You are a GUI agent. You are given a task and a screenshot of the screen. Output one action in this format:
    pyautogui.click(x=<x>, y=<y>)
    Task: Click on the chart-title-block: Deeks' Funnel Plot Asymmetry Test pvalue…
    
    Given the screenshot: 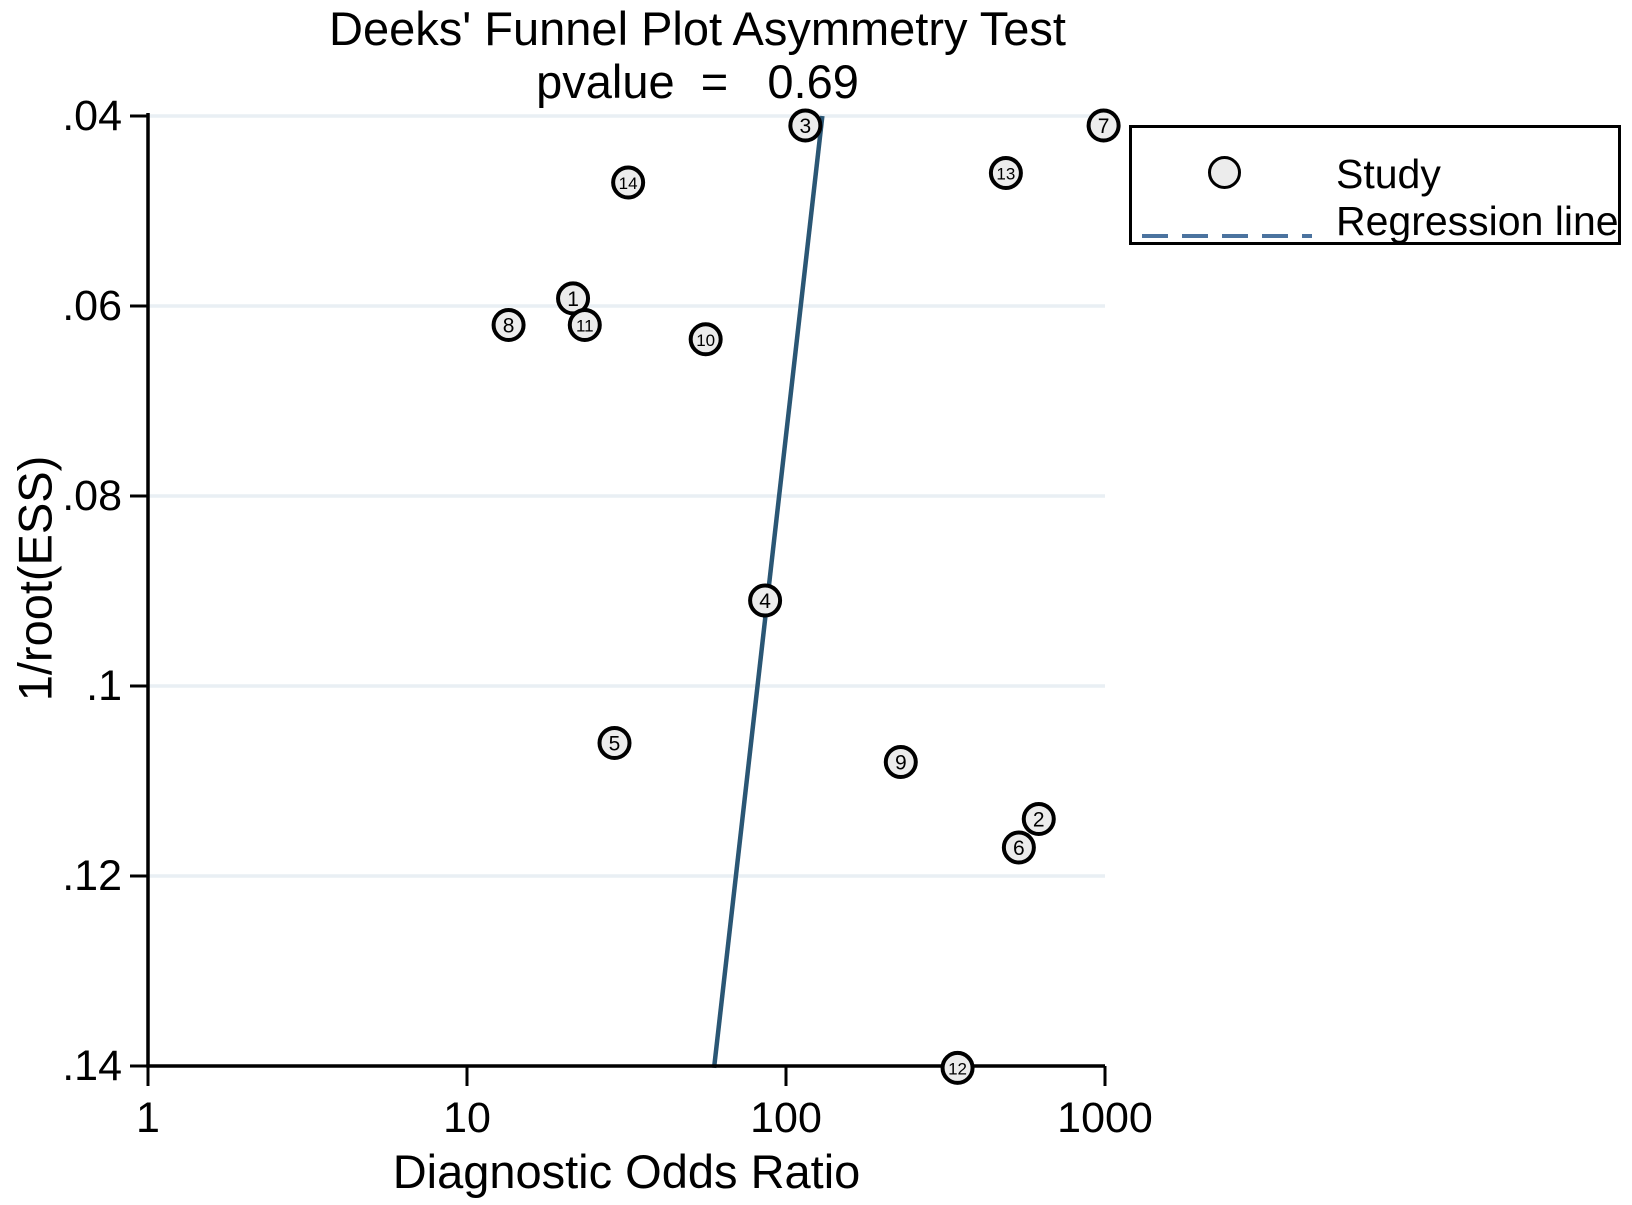 What is the action you would take?
    pyautogui.click(x=697, y=55)
    